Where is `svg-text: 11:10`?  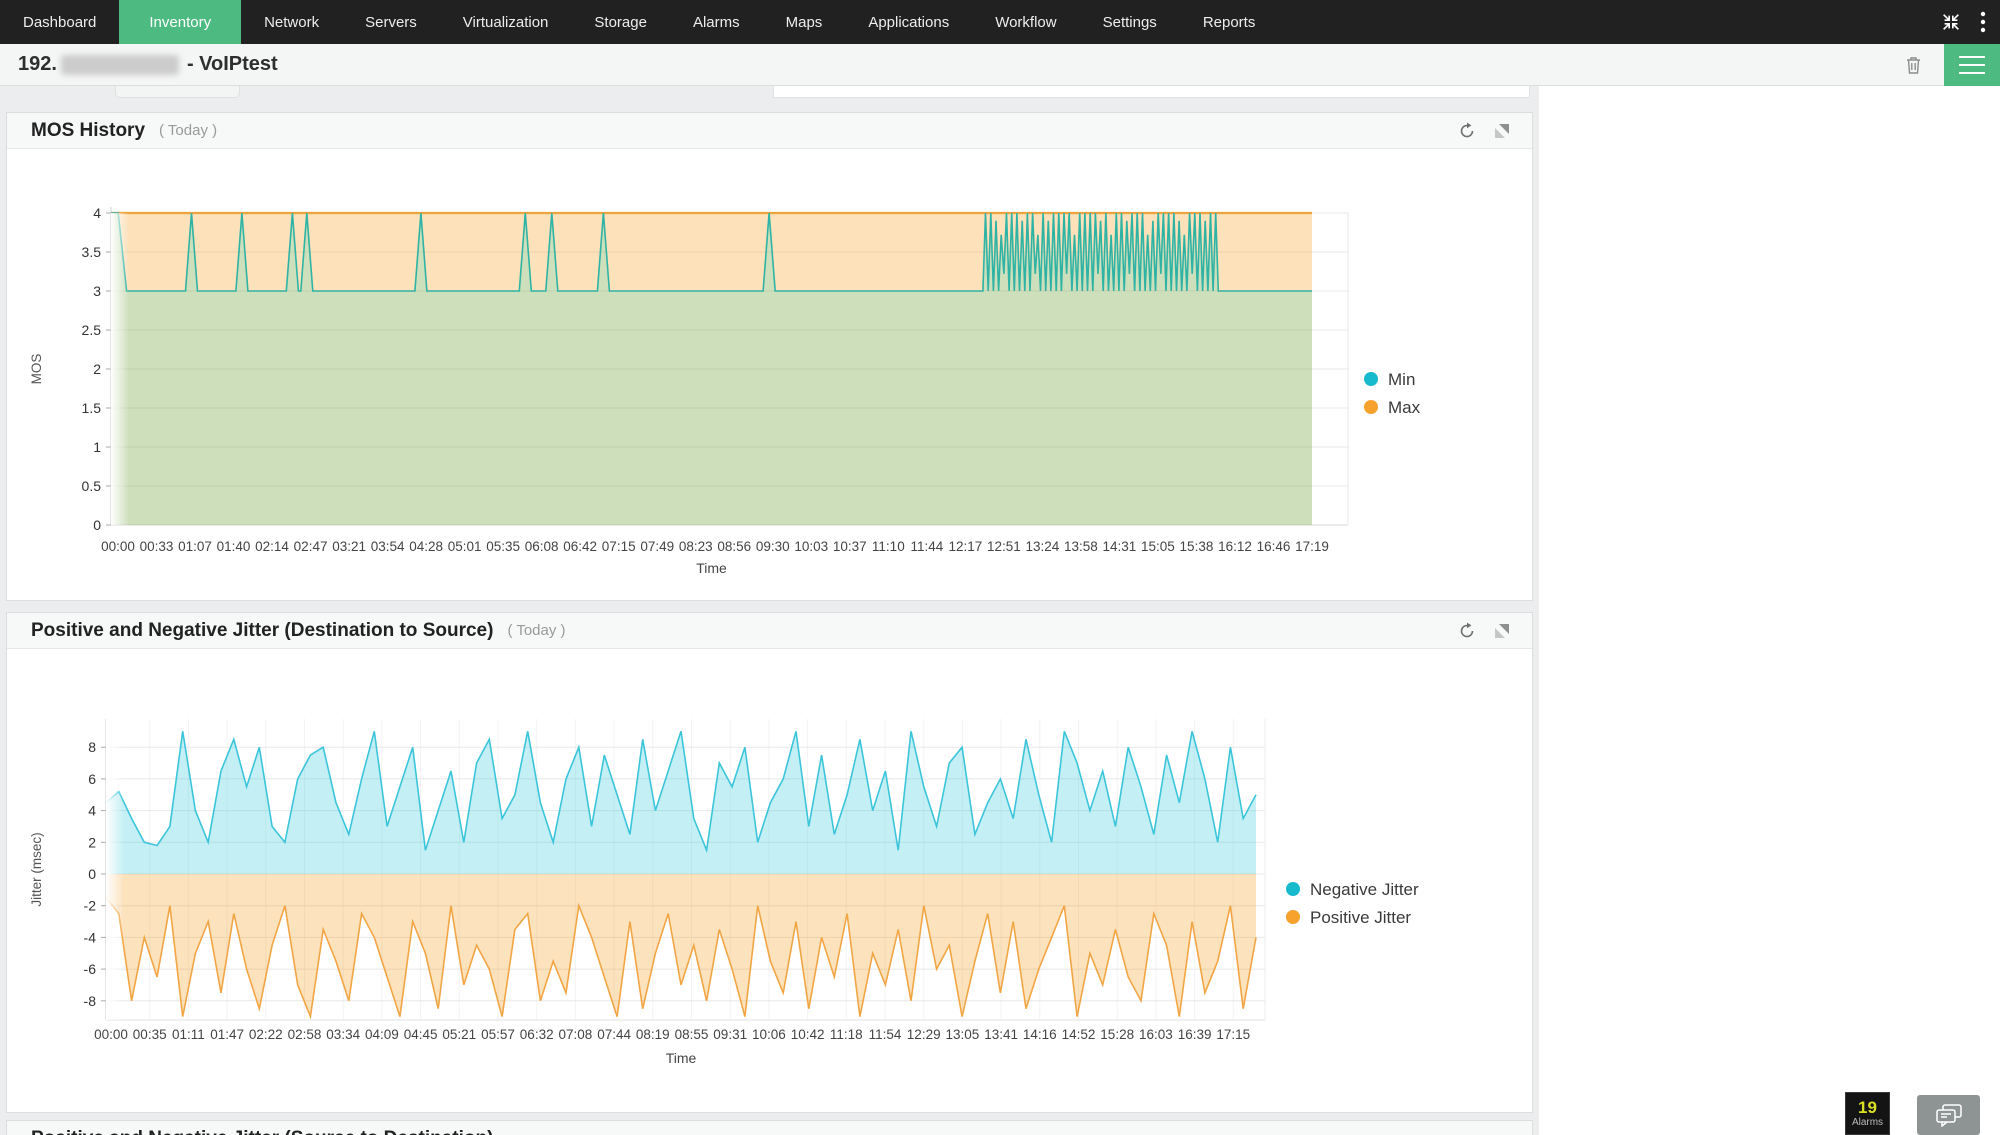
svg-text: 11:10 is located at coordinates (888, 546).